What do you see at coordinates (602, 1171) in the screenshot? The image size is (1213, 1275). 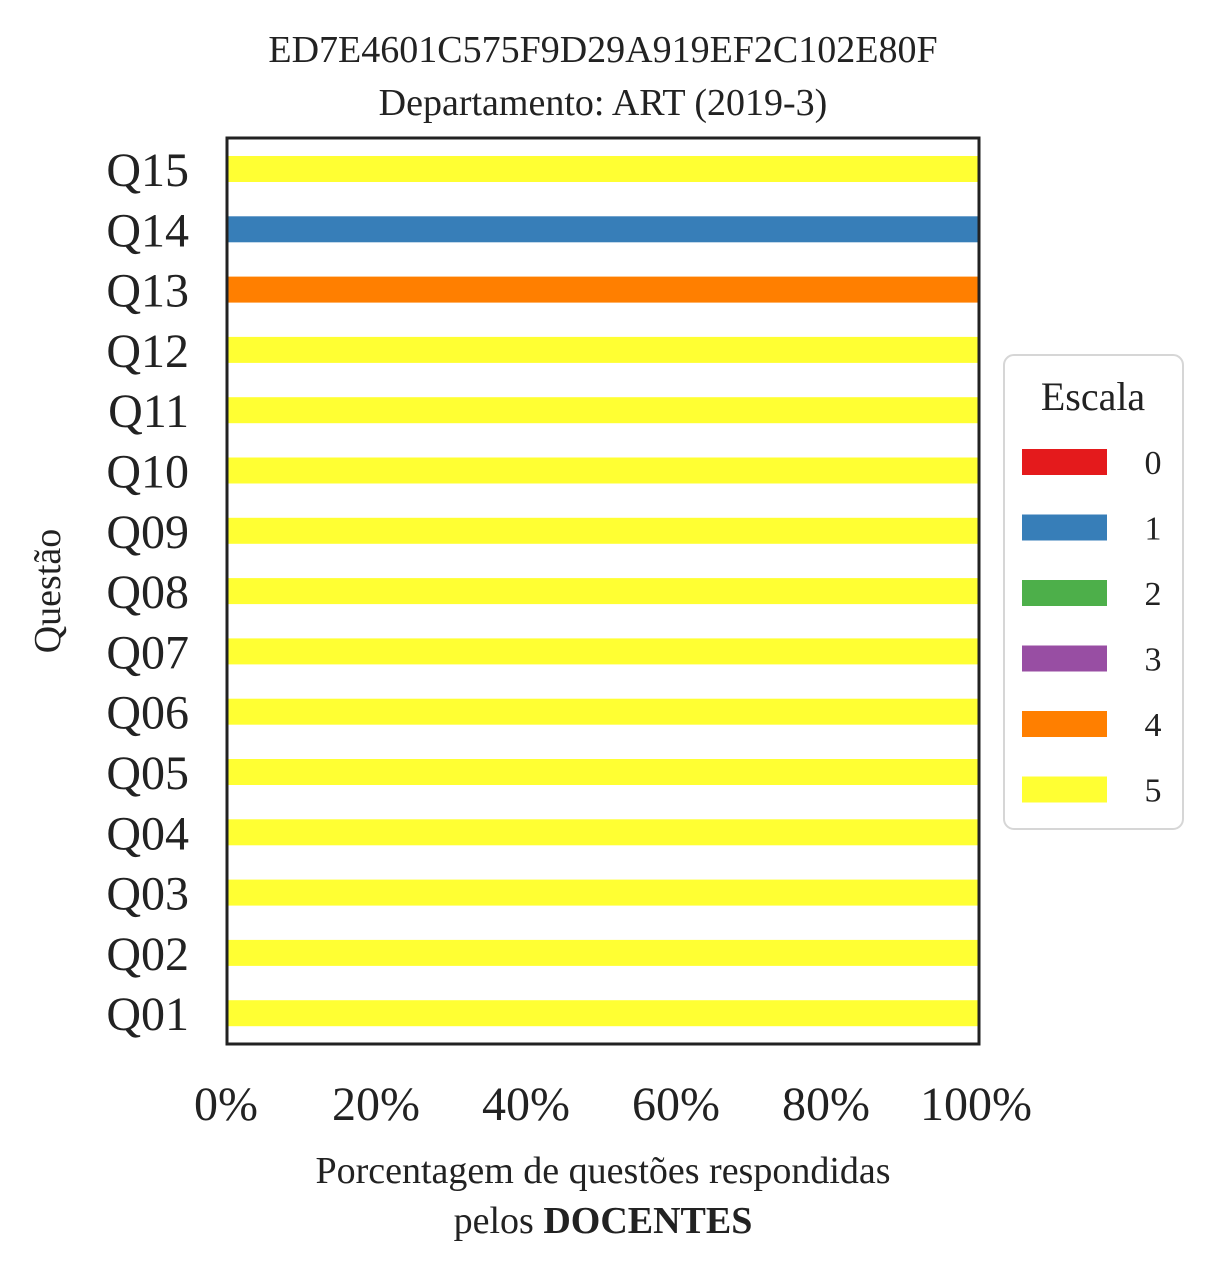 I see `x-axis-label-line1: Porcentagem de questões respondidas` at bounding box center [602, 1171].